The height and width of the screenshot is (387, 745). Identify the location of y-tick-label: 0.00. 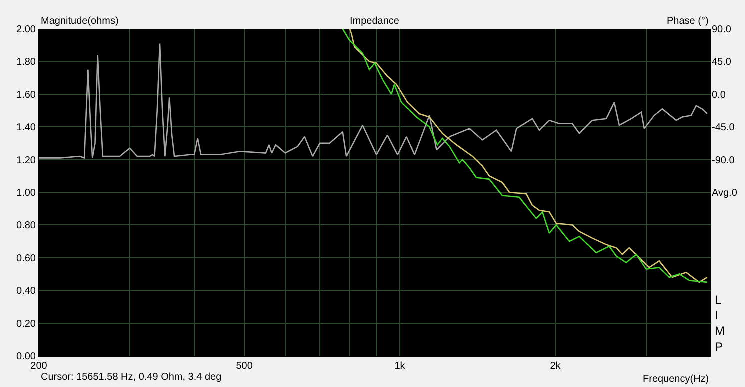
(26, 357).